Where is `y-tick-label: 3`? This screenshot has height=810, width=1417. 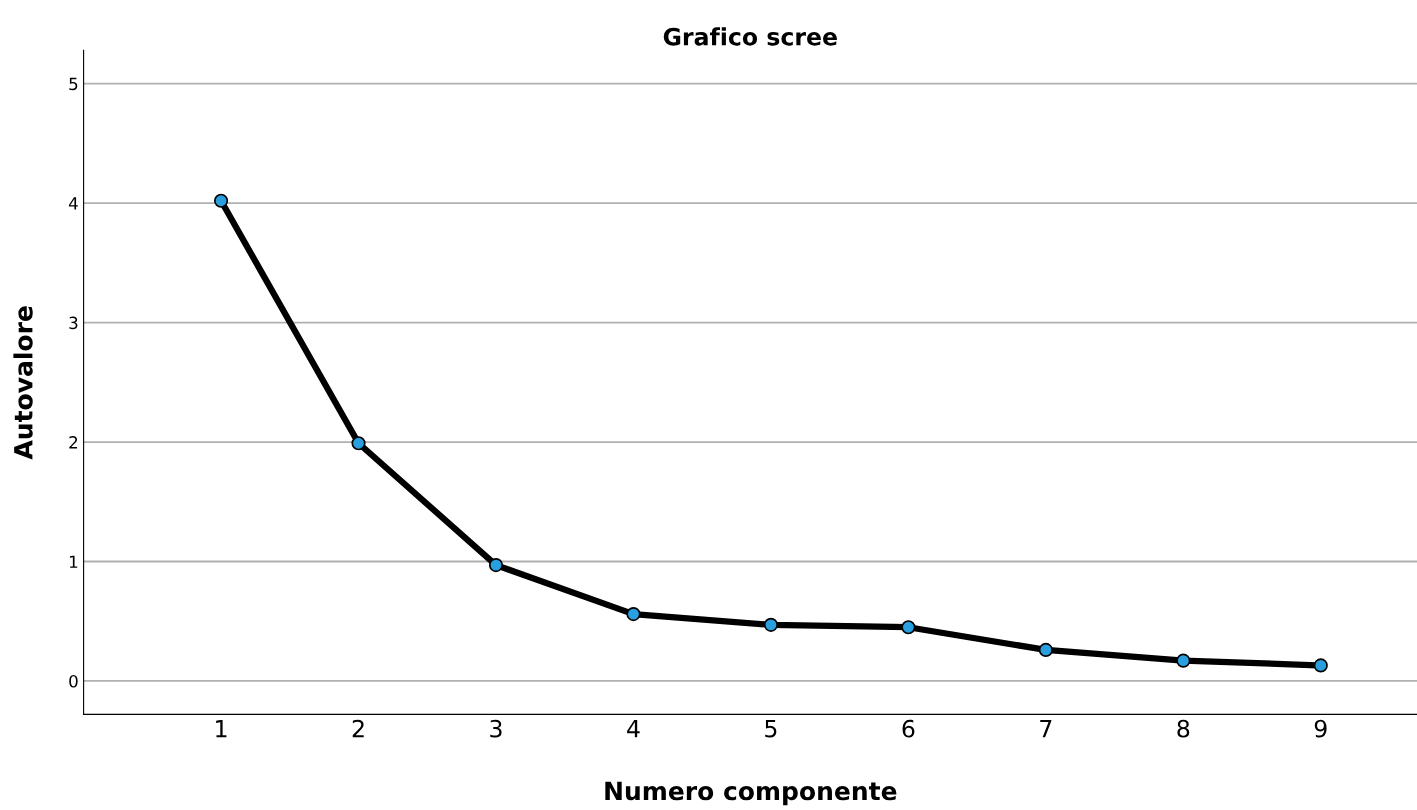 y-tick-label: 3 is located at coordinates (73, 323).